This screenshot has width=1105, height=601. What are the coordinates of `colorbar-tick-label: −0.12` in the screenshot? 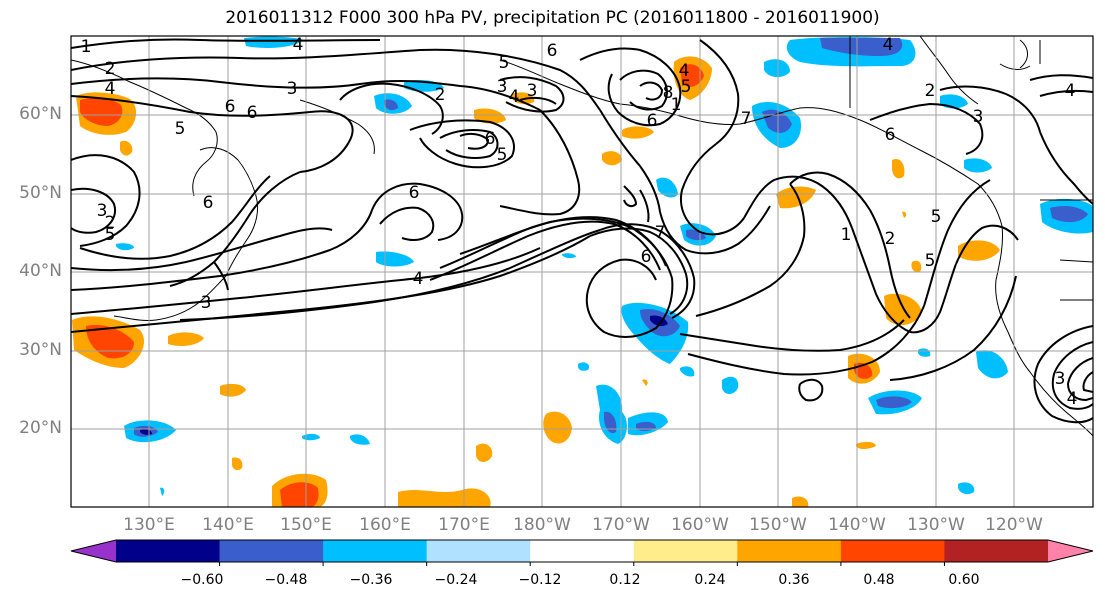 It's located at (540, 580).